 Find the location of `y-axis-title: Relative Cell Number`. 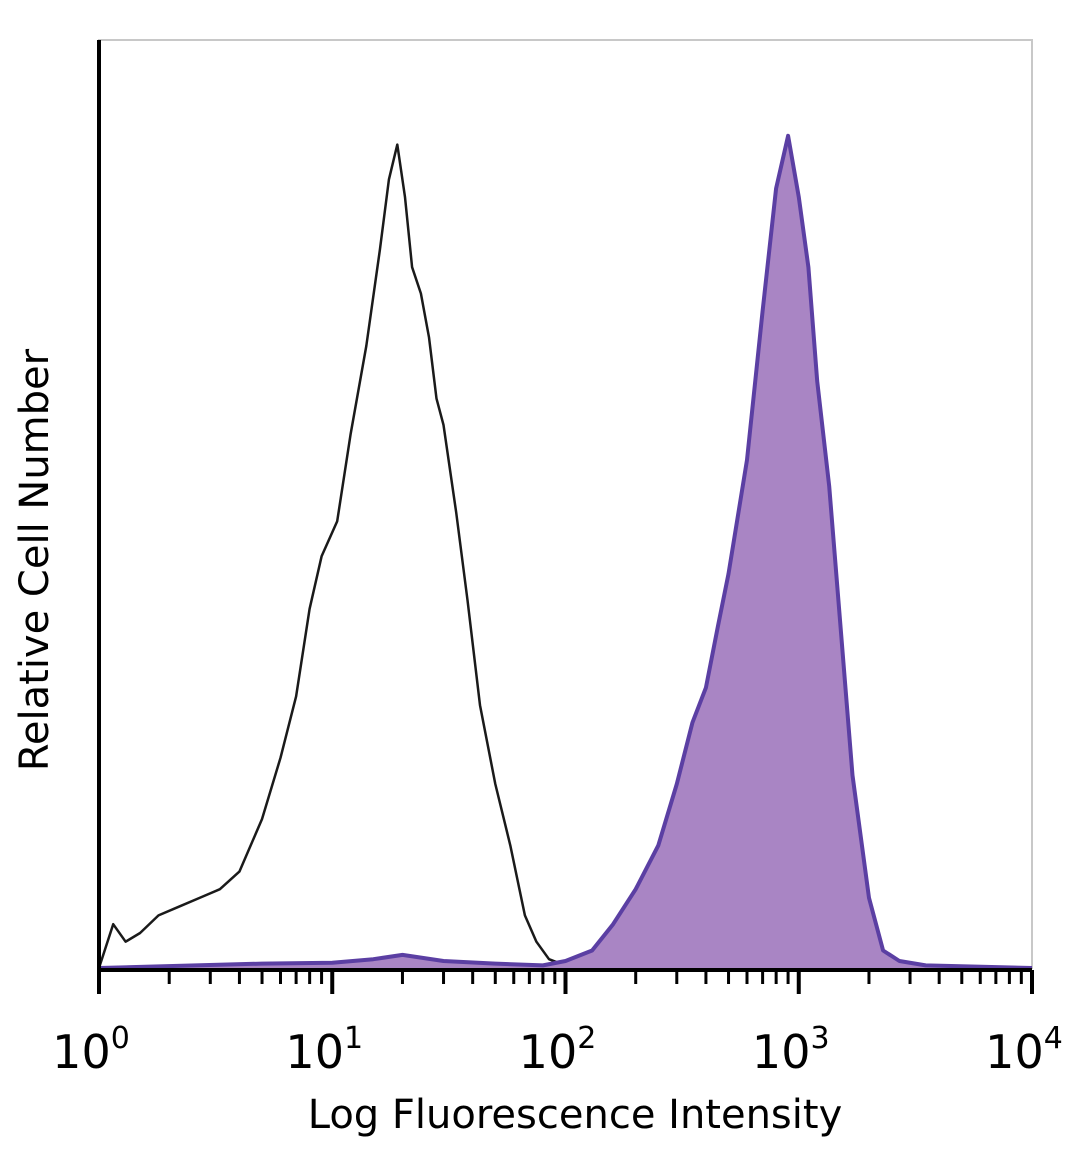

y-axis-title: Relative Cell Number is located at coordinates (35, 559).